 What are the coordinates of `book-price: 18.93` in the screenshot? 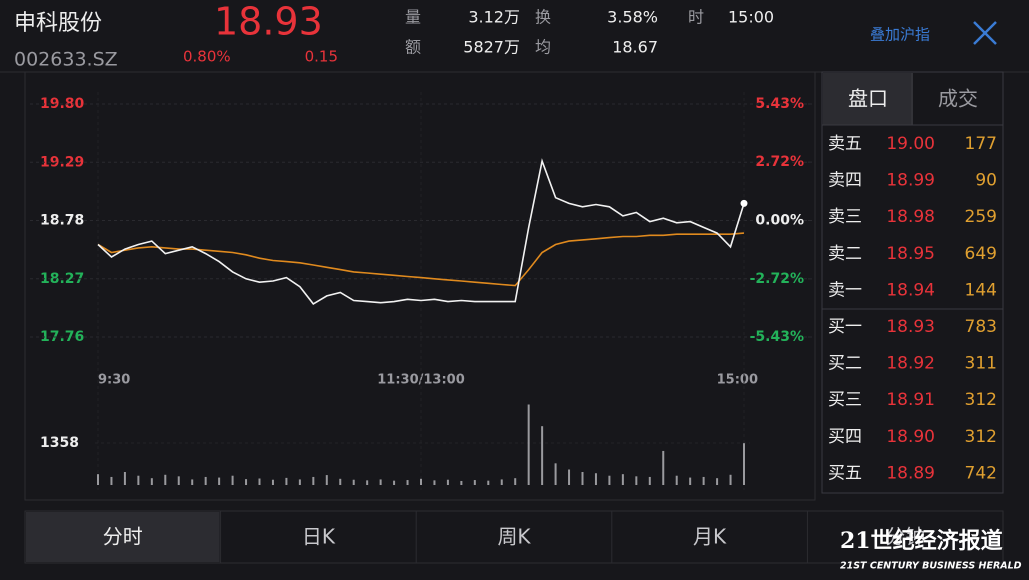 It's located at (910, 327).